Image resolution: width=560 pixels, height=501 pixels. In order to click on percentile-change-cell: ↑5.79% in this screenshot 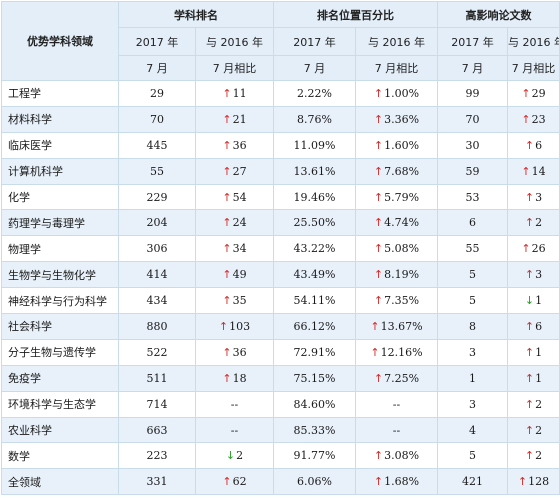, I will do `click(396, 197)`.